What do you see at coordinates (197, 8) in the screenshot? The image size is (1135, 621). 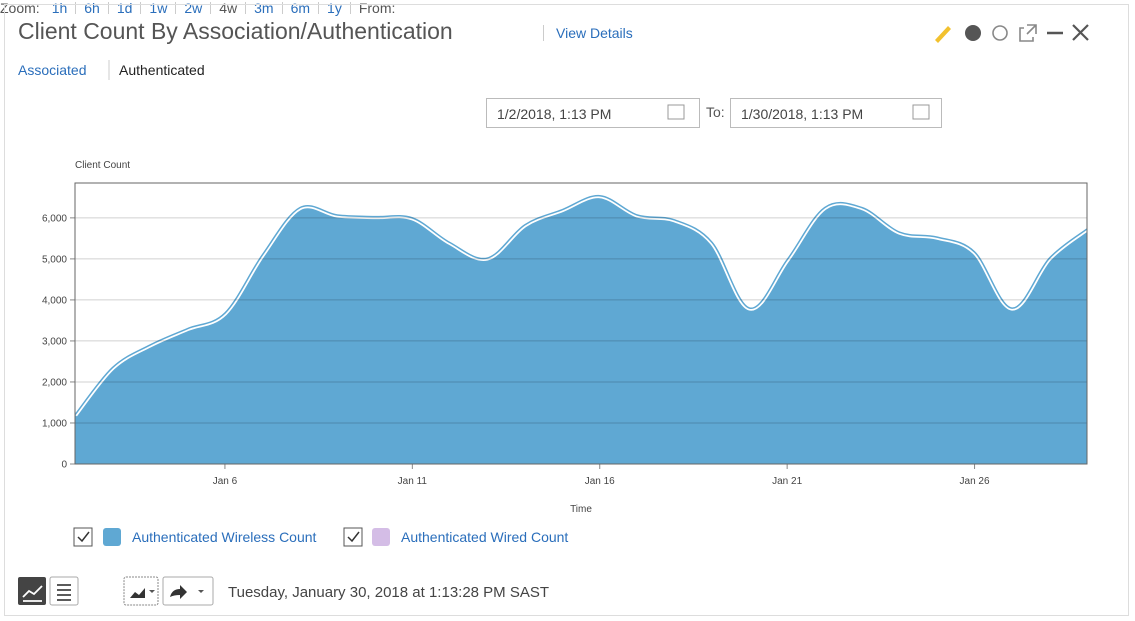 I see `zoom-options: 1h 6h 1d 1w 2w 4w 3m 6m 1y` at bounding box center [197, 8].